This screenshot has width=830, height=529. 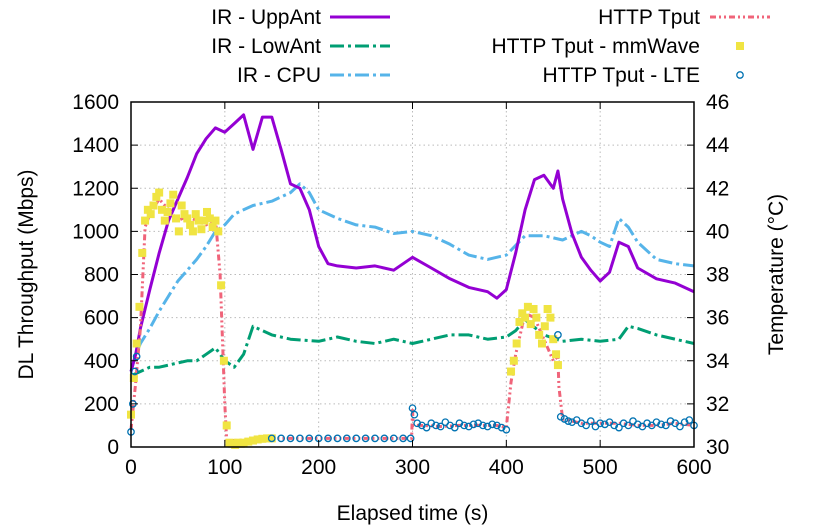 I want to click on x-tick-label: 100, so click(x=224, y=467).